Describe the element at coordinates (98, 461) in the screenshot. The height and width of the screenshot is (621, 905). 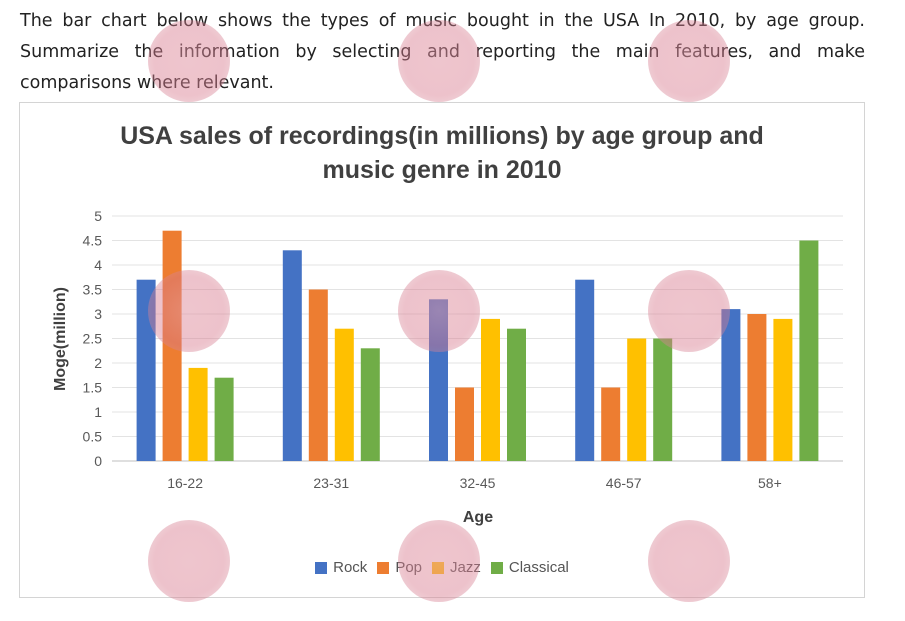
I see `y-tick-label: 0` at that location.